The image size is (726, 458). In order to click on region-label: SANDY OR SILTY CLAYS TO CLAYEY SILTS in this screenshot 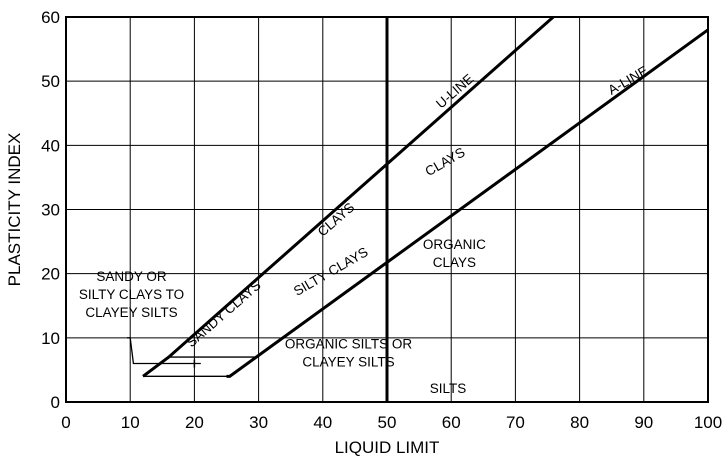, I will do `click(131, 294)`.